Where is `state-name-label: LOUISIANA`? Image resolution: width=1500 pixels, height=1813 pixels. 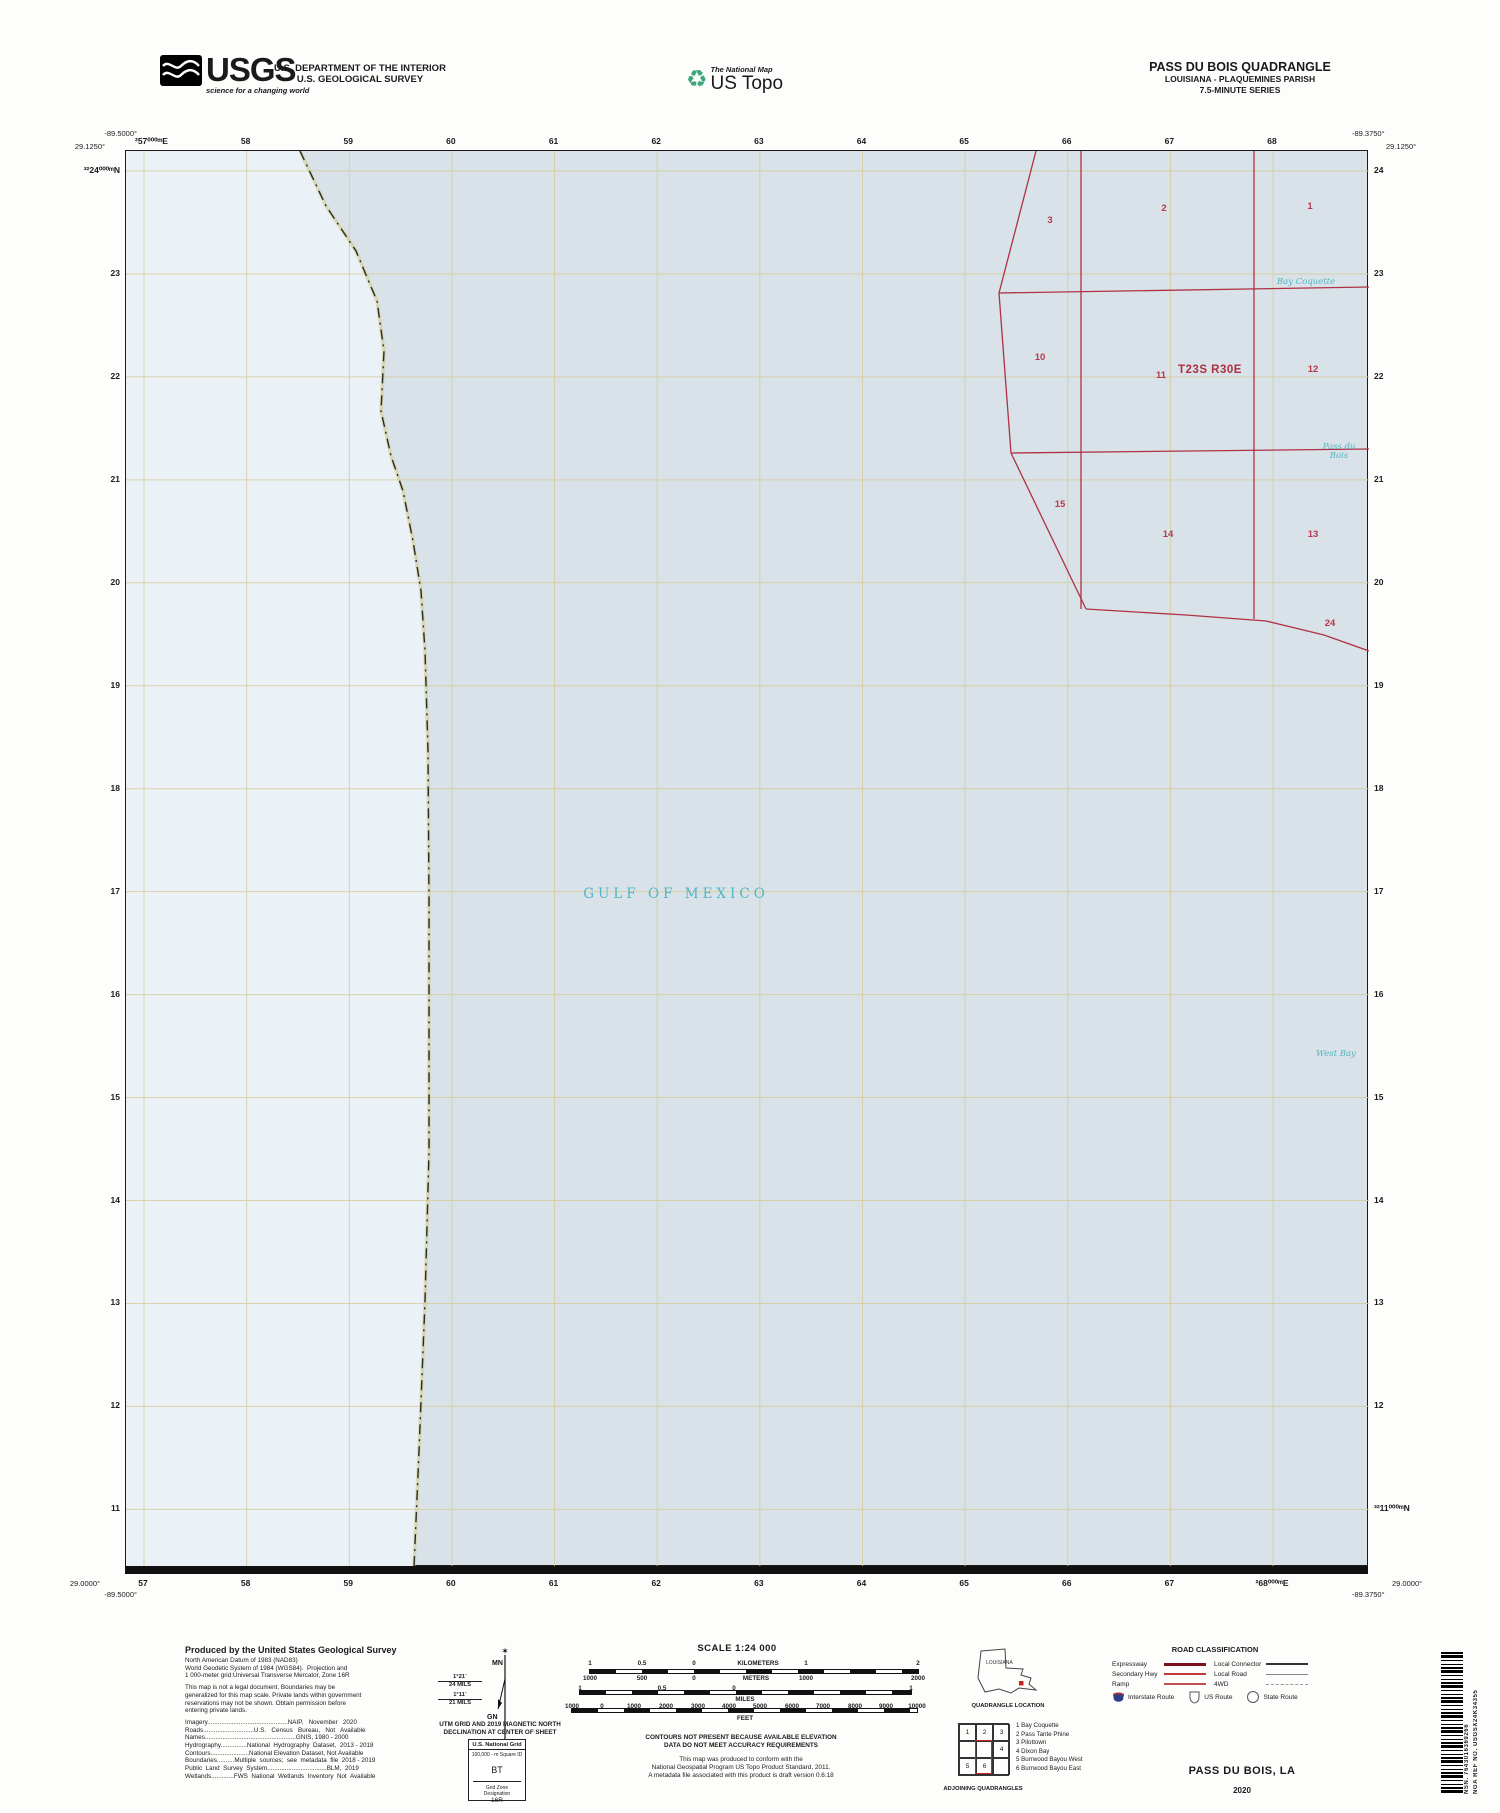
state-name-label: LOUISIANA is located at coordinates (999, 1663).